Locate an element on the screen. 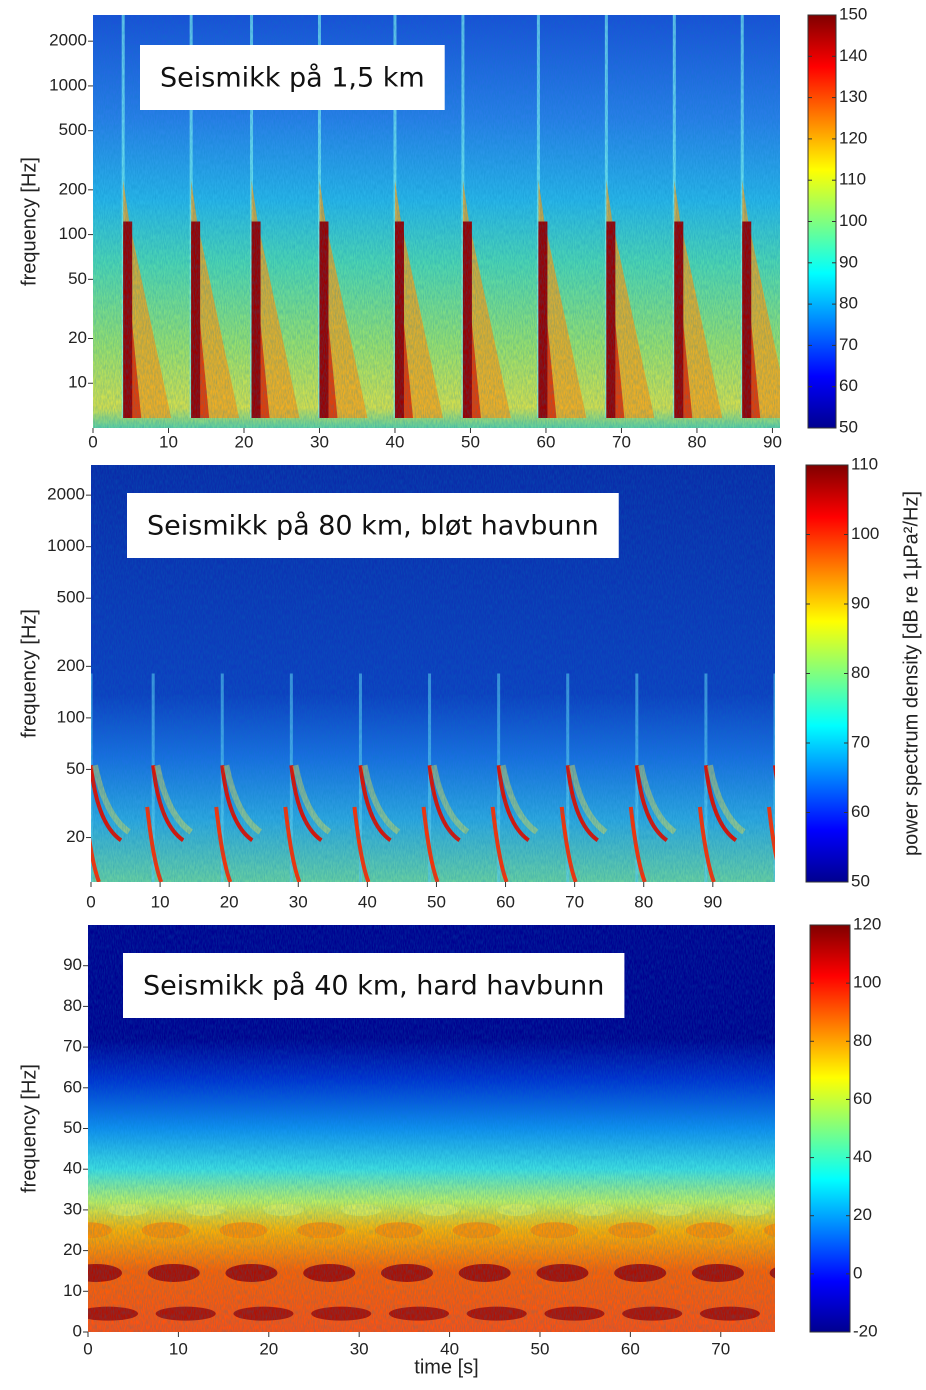  y-tick-label: 70 is located at coordinates (72, 1046).